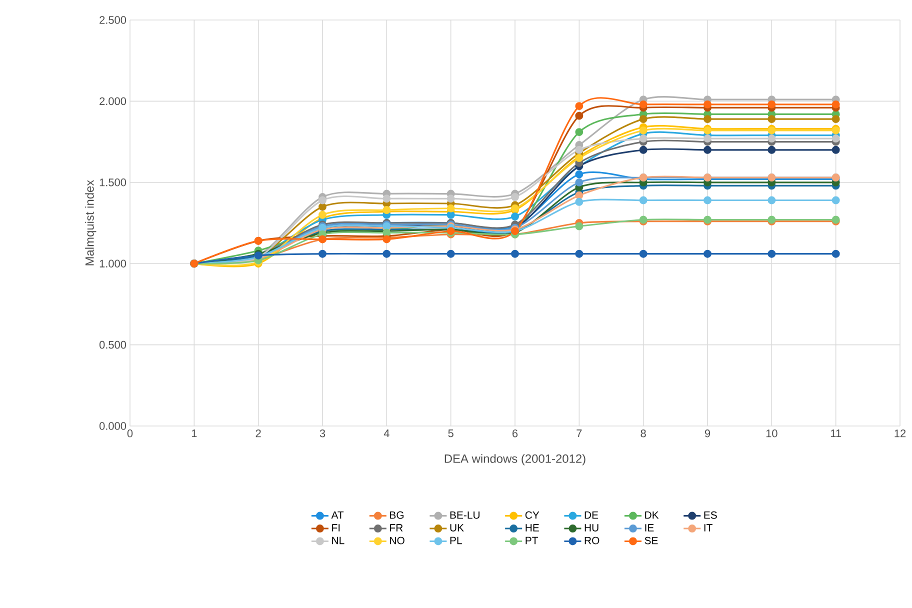 This screenshot has width=912, height=608. What do you see at coordinates (710, 515) in the screenshot?
I see `legend-label: ES` at bounding box center [710, 515].